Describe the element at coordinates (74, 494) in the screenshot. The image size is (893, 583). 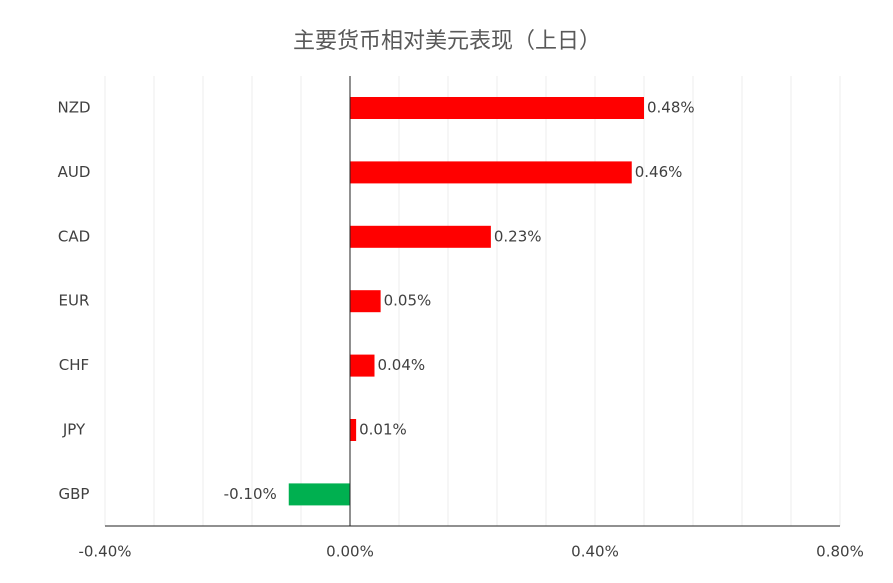
I see `y-tick-label: GBP` at that location.